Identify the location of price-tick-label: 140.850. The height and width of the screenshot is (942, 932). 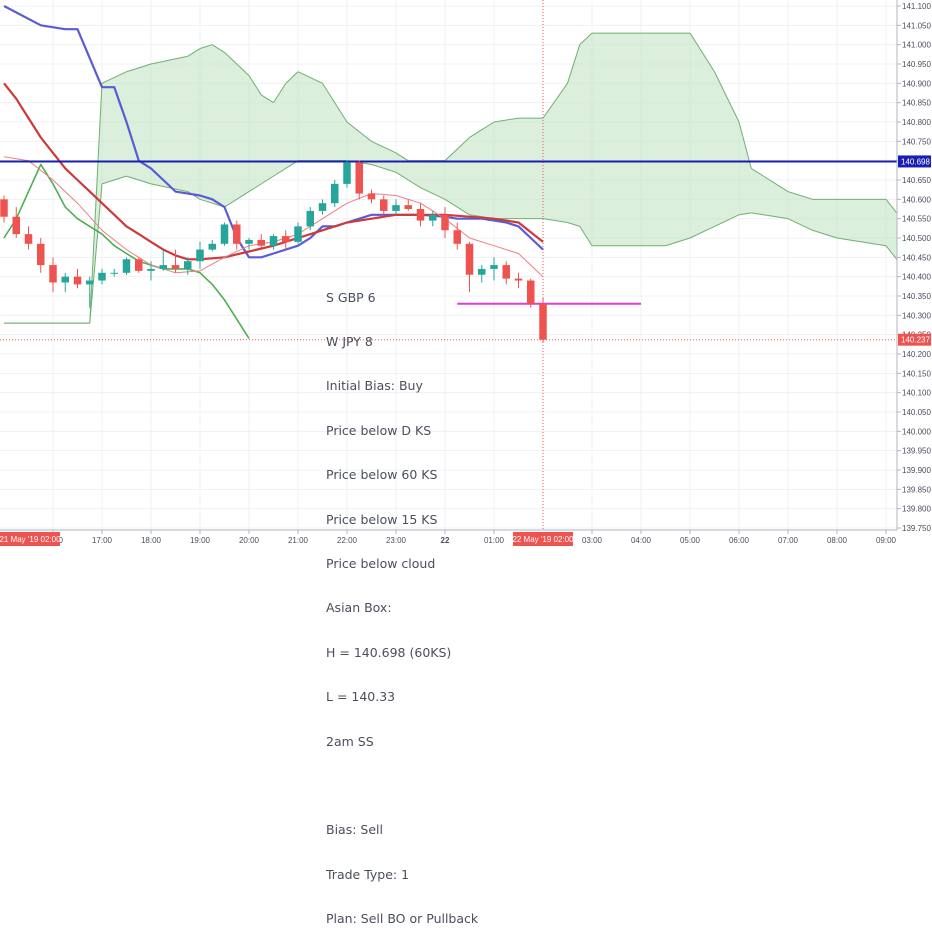
(916, 103).